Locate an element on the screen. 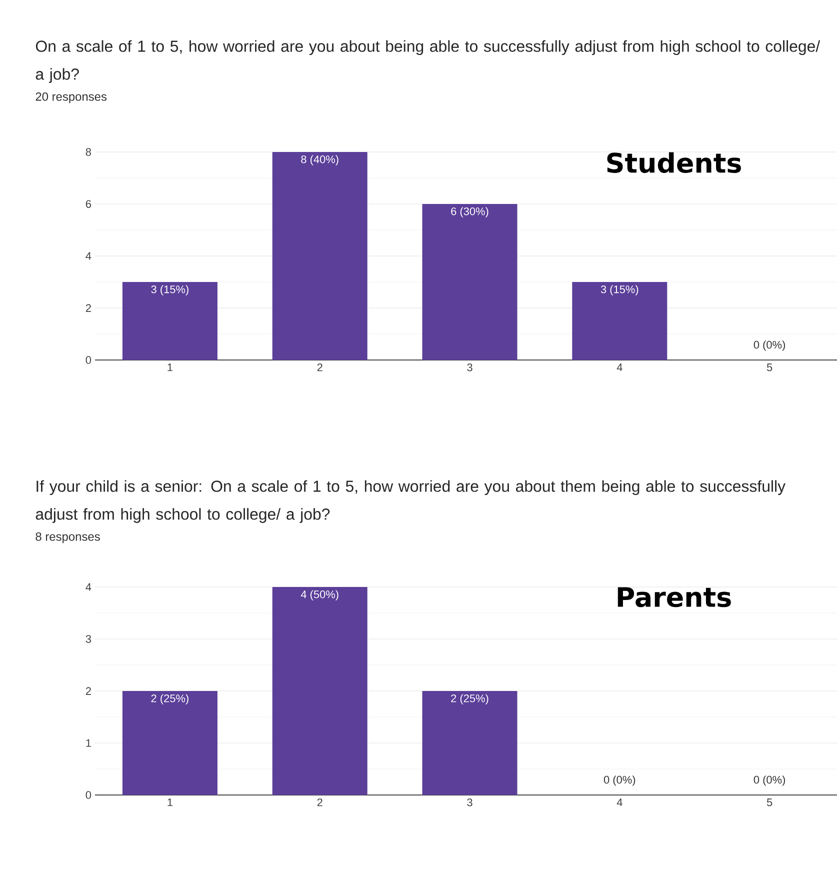 Image resolution: width=837 pixels, height=872 pixels. chart-title: If your child is a senior: On a scale of 1 to 5, how worried are you about them being able to successfully adjust from high school to college/ a job? is located at coordinates (411, 501).